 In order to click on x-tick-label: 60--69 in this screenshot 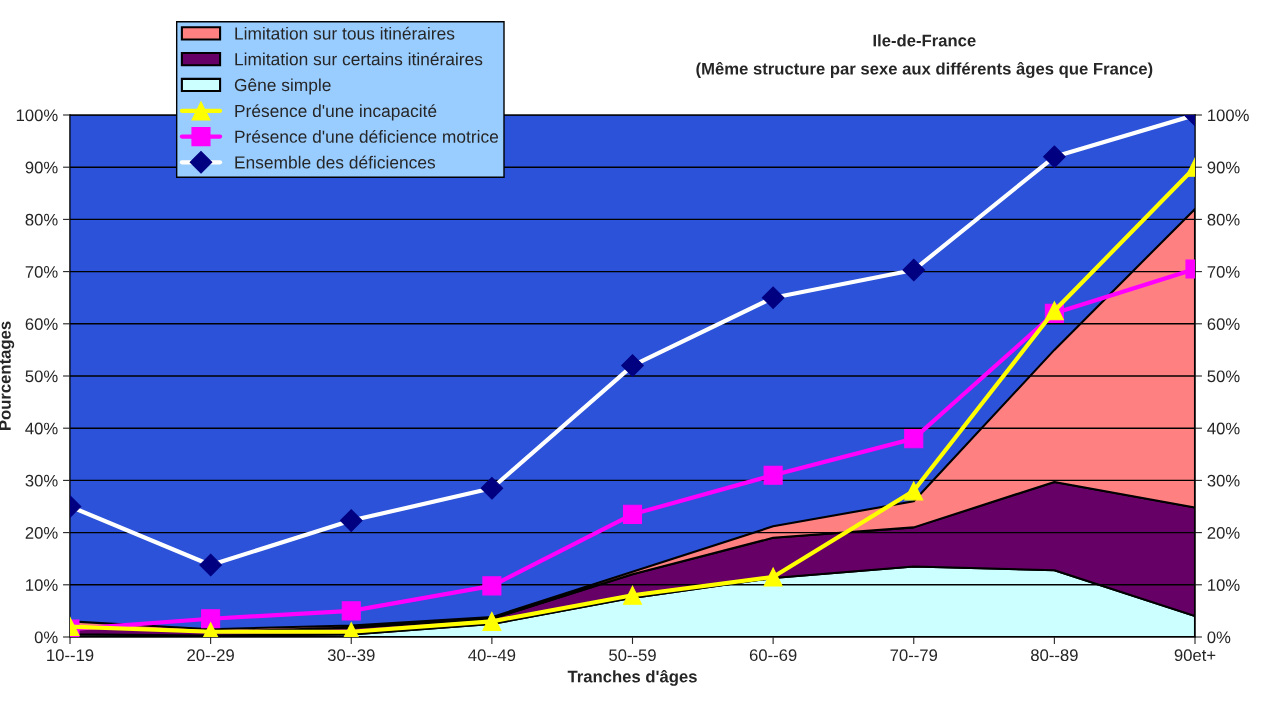, I will do `click(773, 655)`.